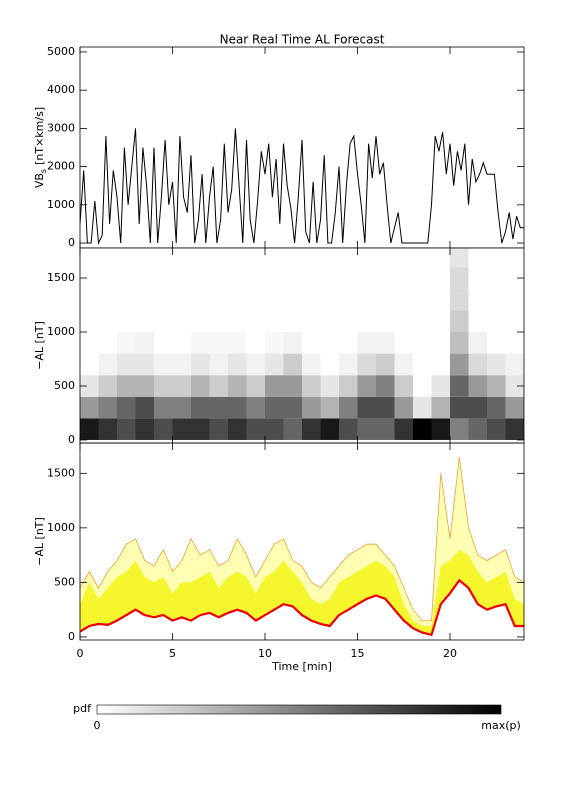 The image size is (576, 792). What do you see at coordinates (80, 653) in the screenshot?
I see `x-tick-label: 0` at bounding box center [80, 653].